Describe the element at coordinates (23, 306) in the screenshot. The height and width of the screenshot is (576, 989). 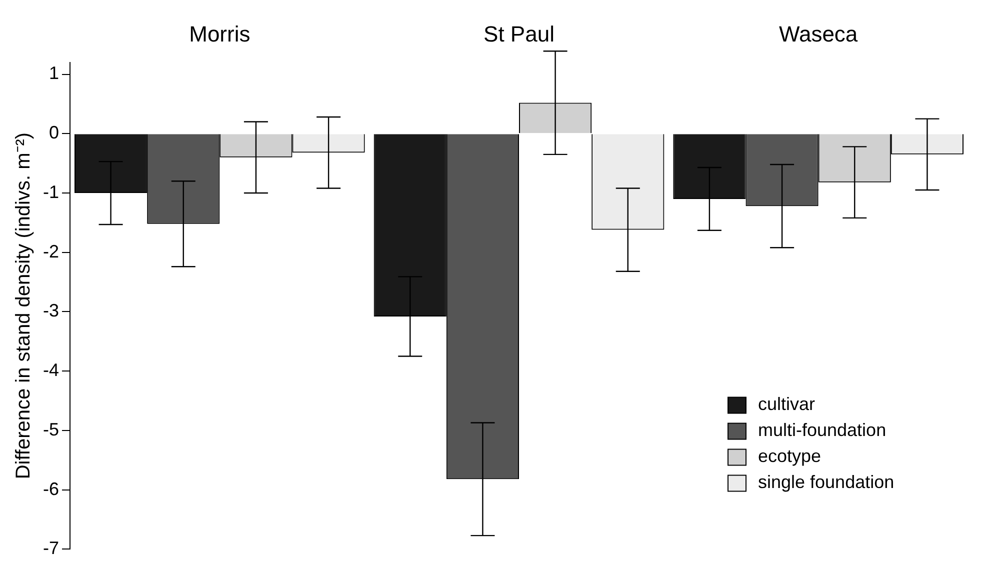
I see `y-axis-title: Difference in stand density (indivs. m⁻²)` at that location.